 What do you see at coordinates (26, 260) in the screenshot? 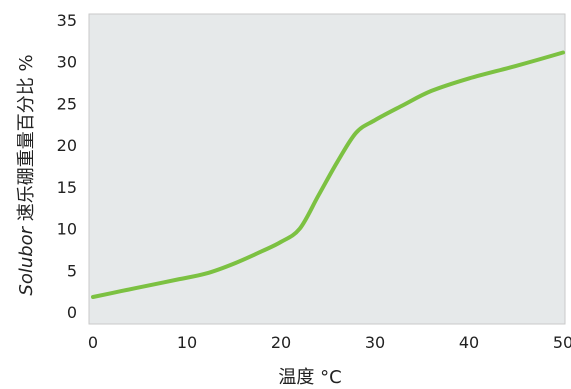
I see `y-axis-title-italic: Solubor` at bounding box center [26, 260].